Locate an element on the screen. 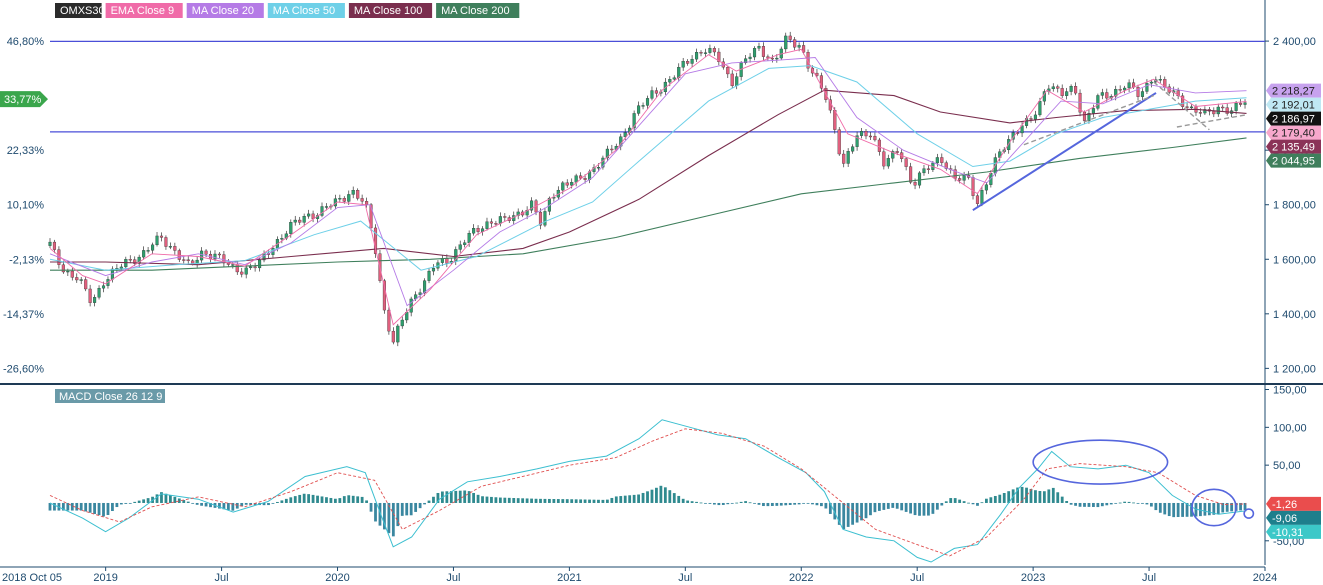  legend-label: EMA Close 9 is located at coordinates (143, 11).